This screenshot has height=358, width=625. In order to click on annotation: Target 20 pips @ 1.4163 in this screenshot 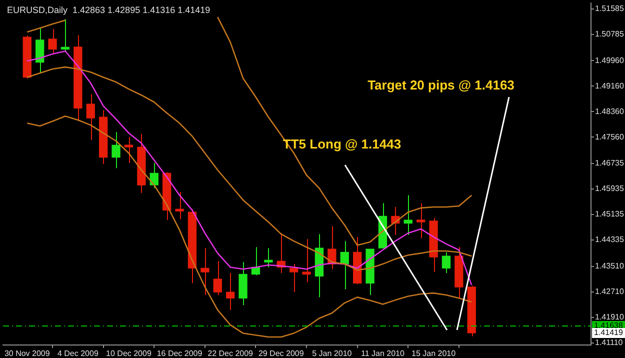, I will do `click(441, 85)`.